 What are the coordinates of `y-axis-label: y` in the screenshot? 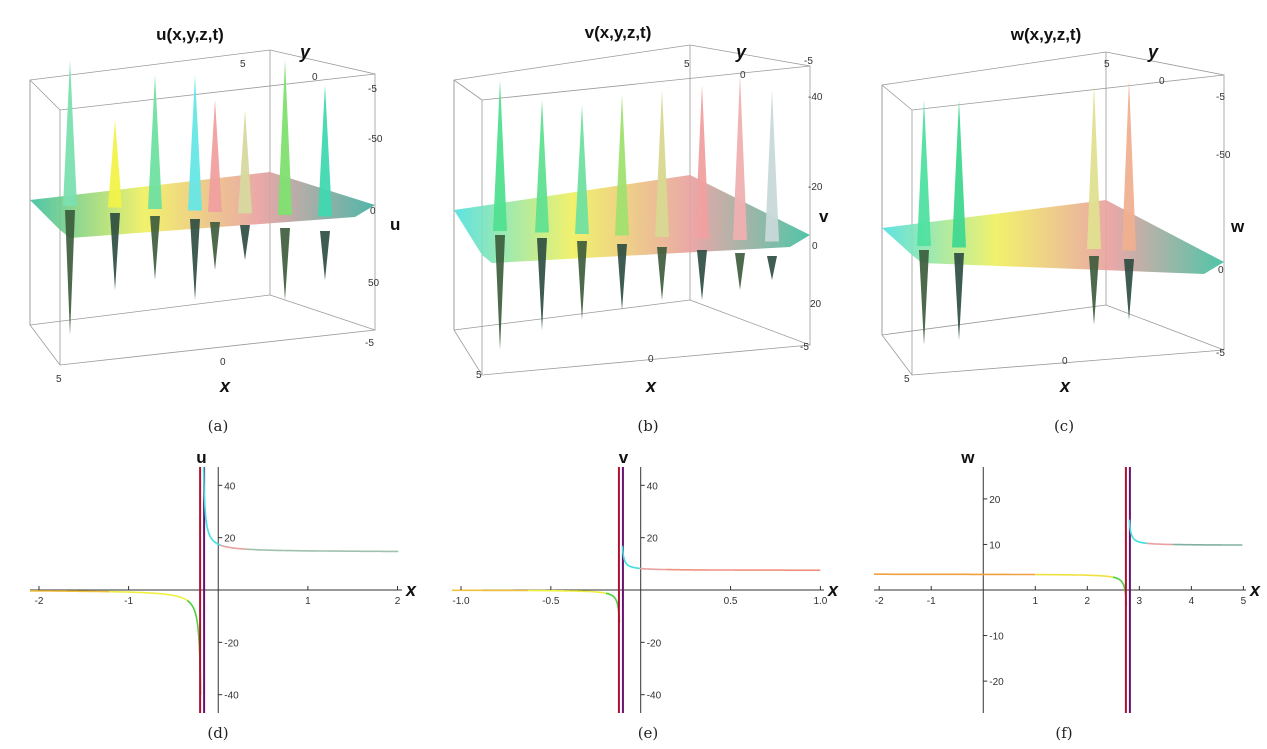 It's located at (305, 52).